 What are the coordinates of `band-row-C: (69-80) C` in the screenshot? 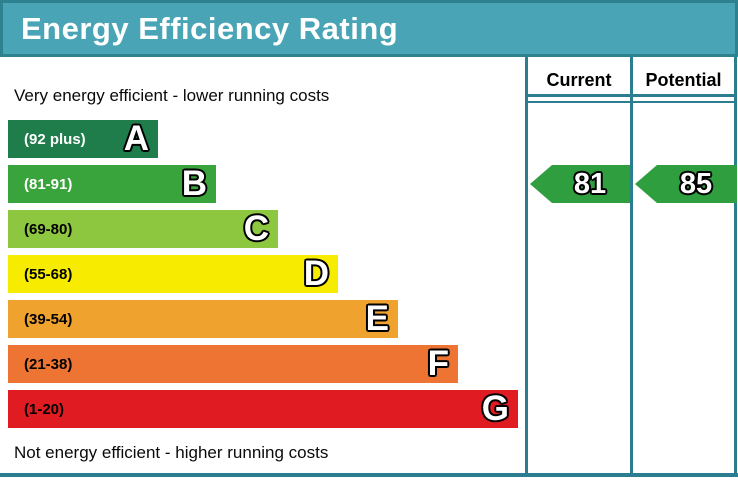 It's located at (143, 229).